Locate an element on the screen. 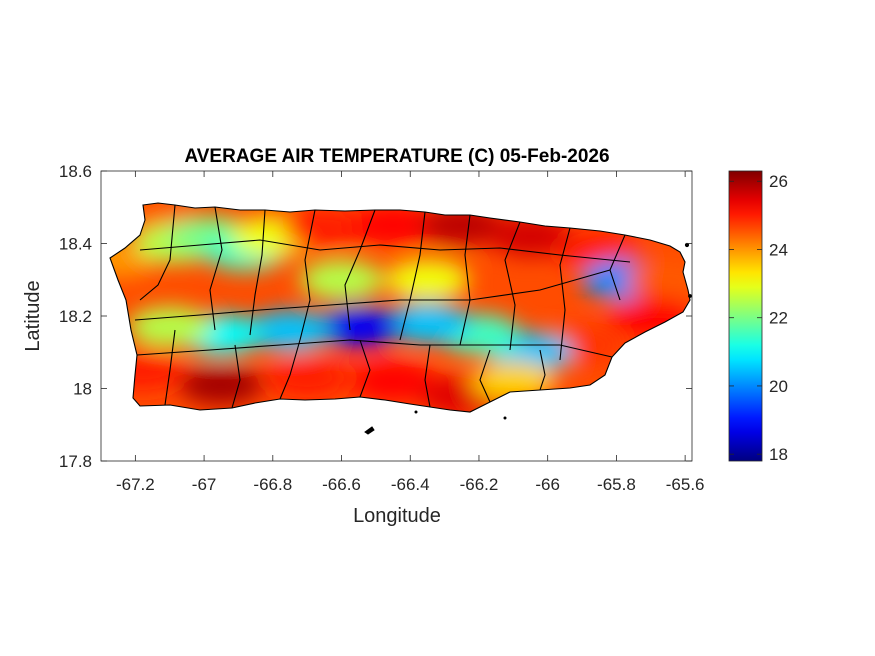 This screenshot has width=875, height=656. y-axis-label: Latitude is located at coordinates (33, 315).